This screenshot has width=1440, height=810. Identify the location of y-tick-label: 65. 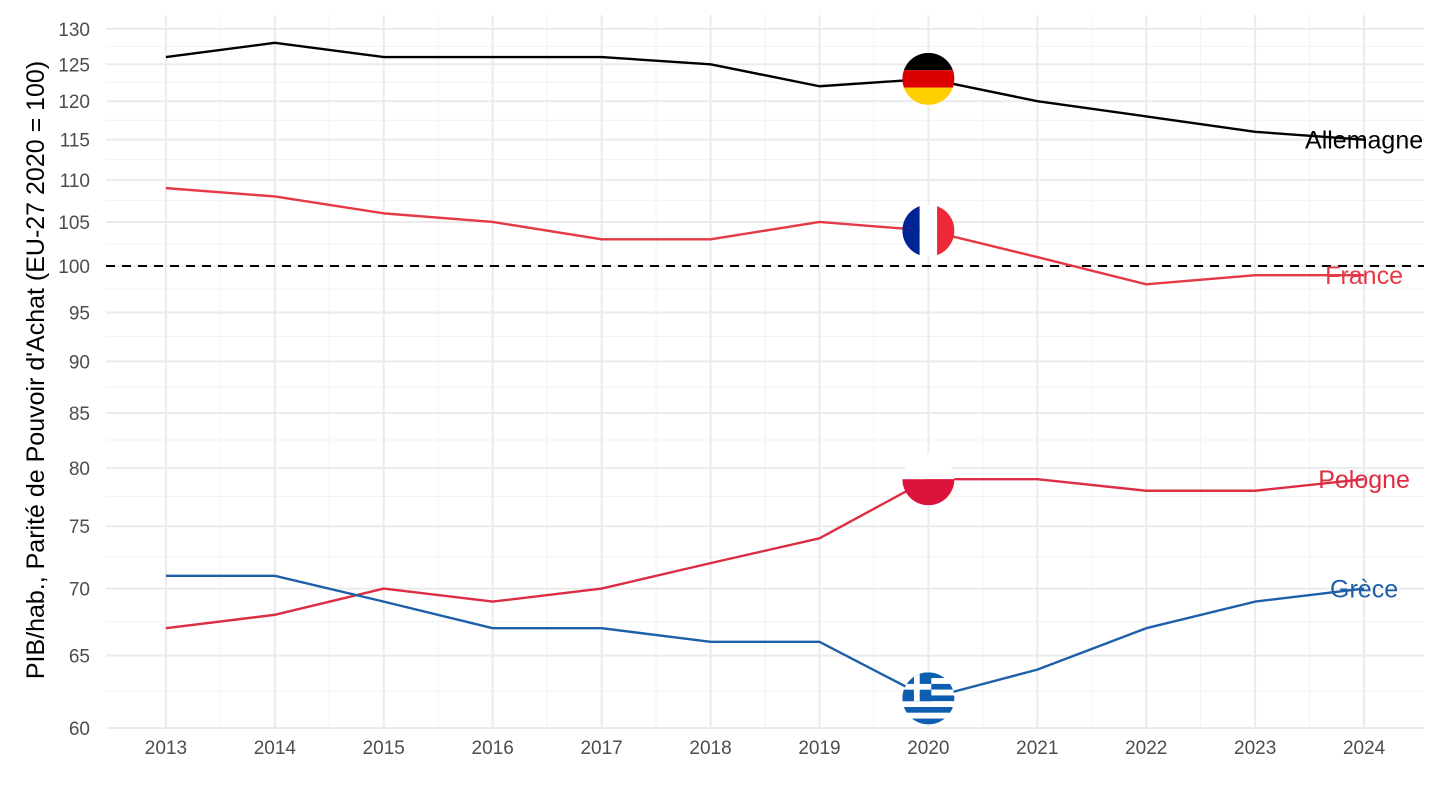
(79, 657).